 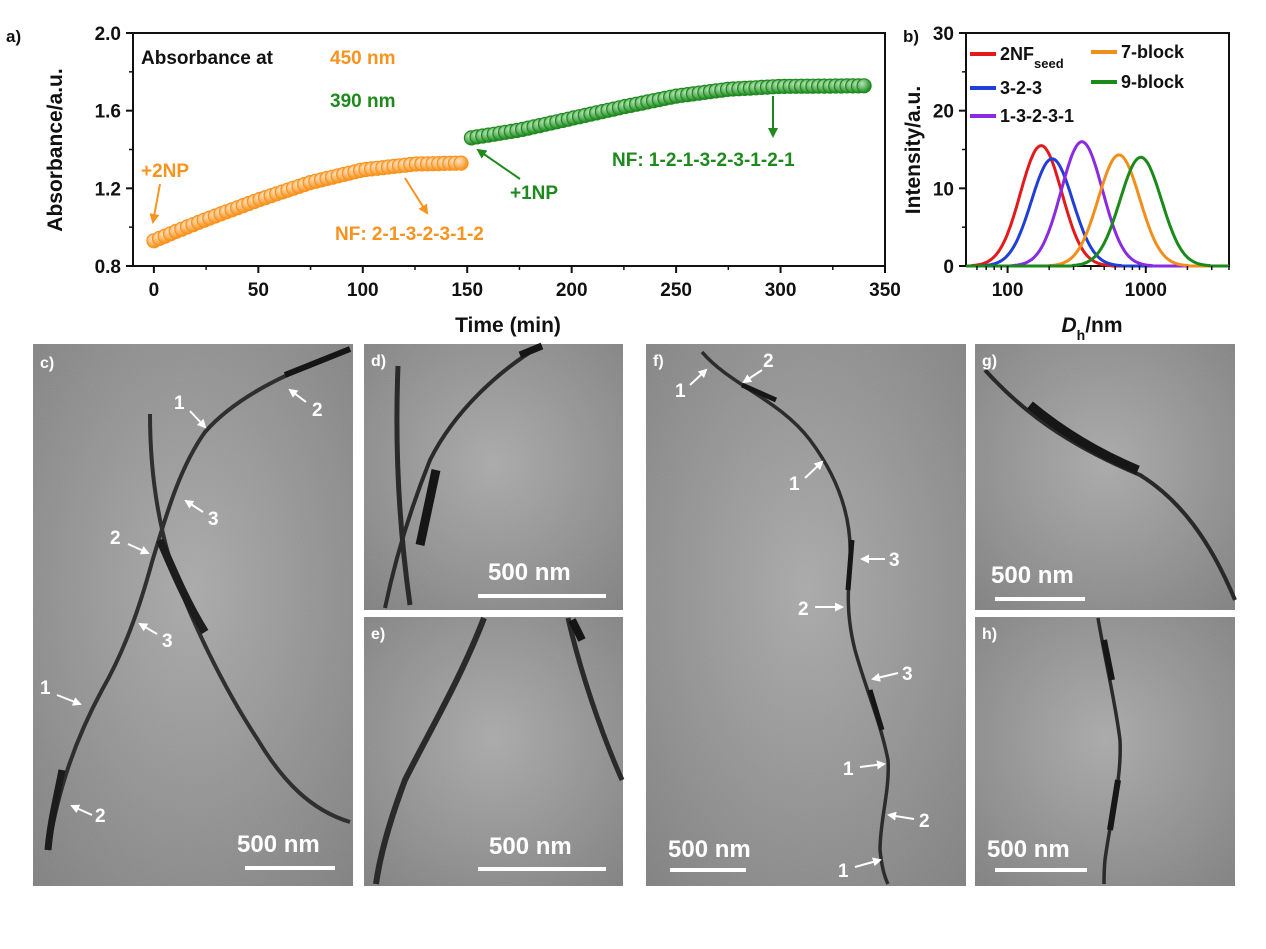 I want to click on scalebar-f, so click(x=708, y=870).